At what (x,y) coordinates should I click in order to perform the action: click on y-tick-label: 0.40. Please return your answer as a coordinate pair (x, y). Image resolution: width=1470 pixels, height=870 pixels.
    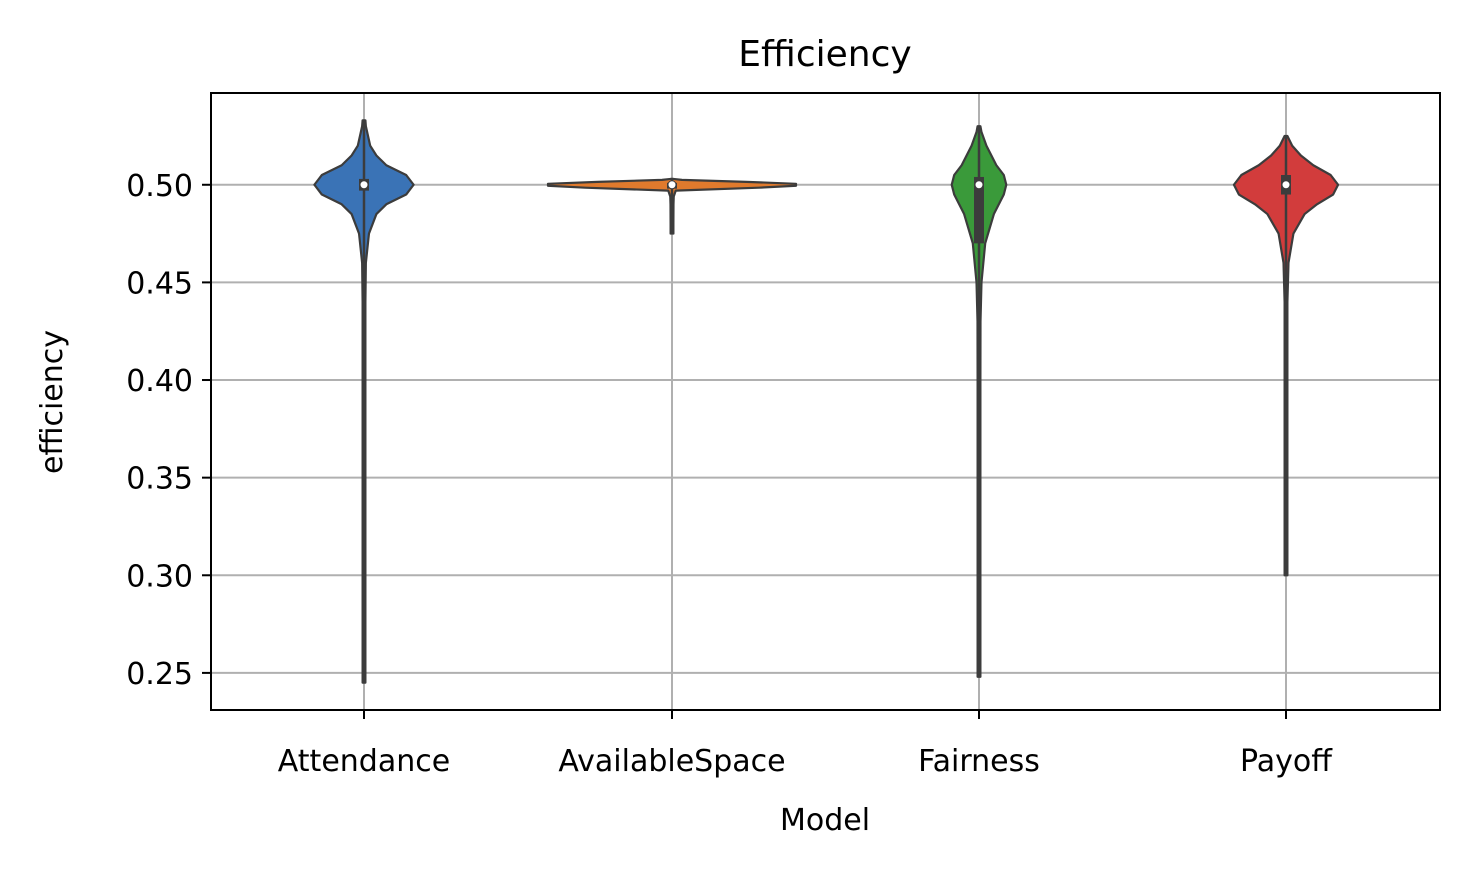
    Looking at the image, I should click on (159, 381).